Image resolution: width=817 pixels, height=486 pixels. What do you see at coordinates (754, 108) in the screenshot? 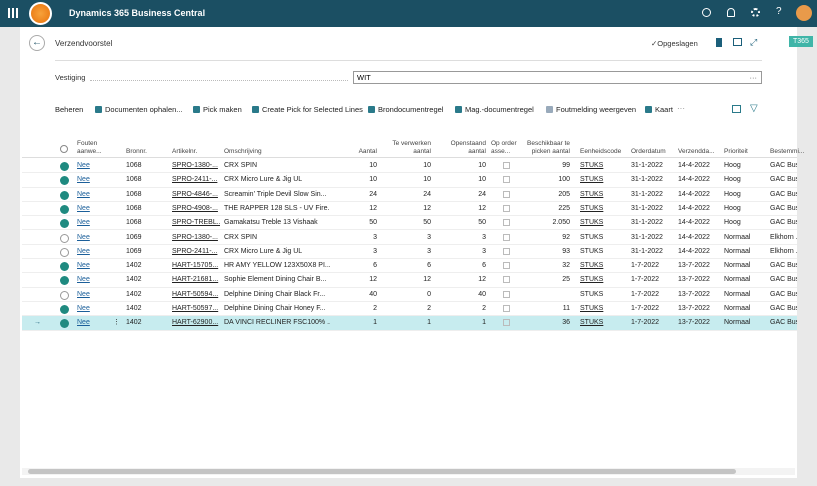
I see `filter-icon: ▽` at bounding box center [754, 108].